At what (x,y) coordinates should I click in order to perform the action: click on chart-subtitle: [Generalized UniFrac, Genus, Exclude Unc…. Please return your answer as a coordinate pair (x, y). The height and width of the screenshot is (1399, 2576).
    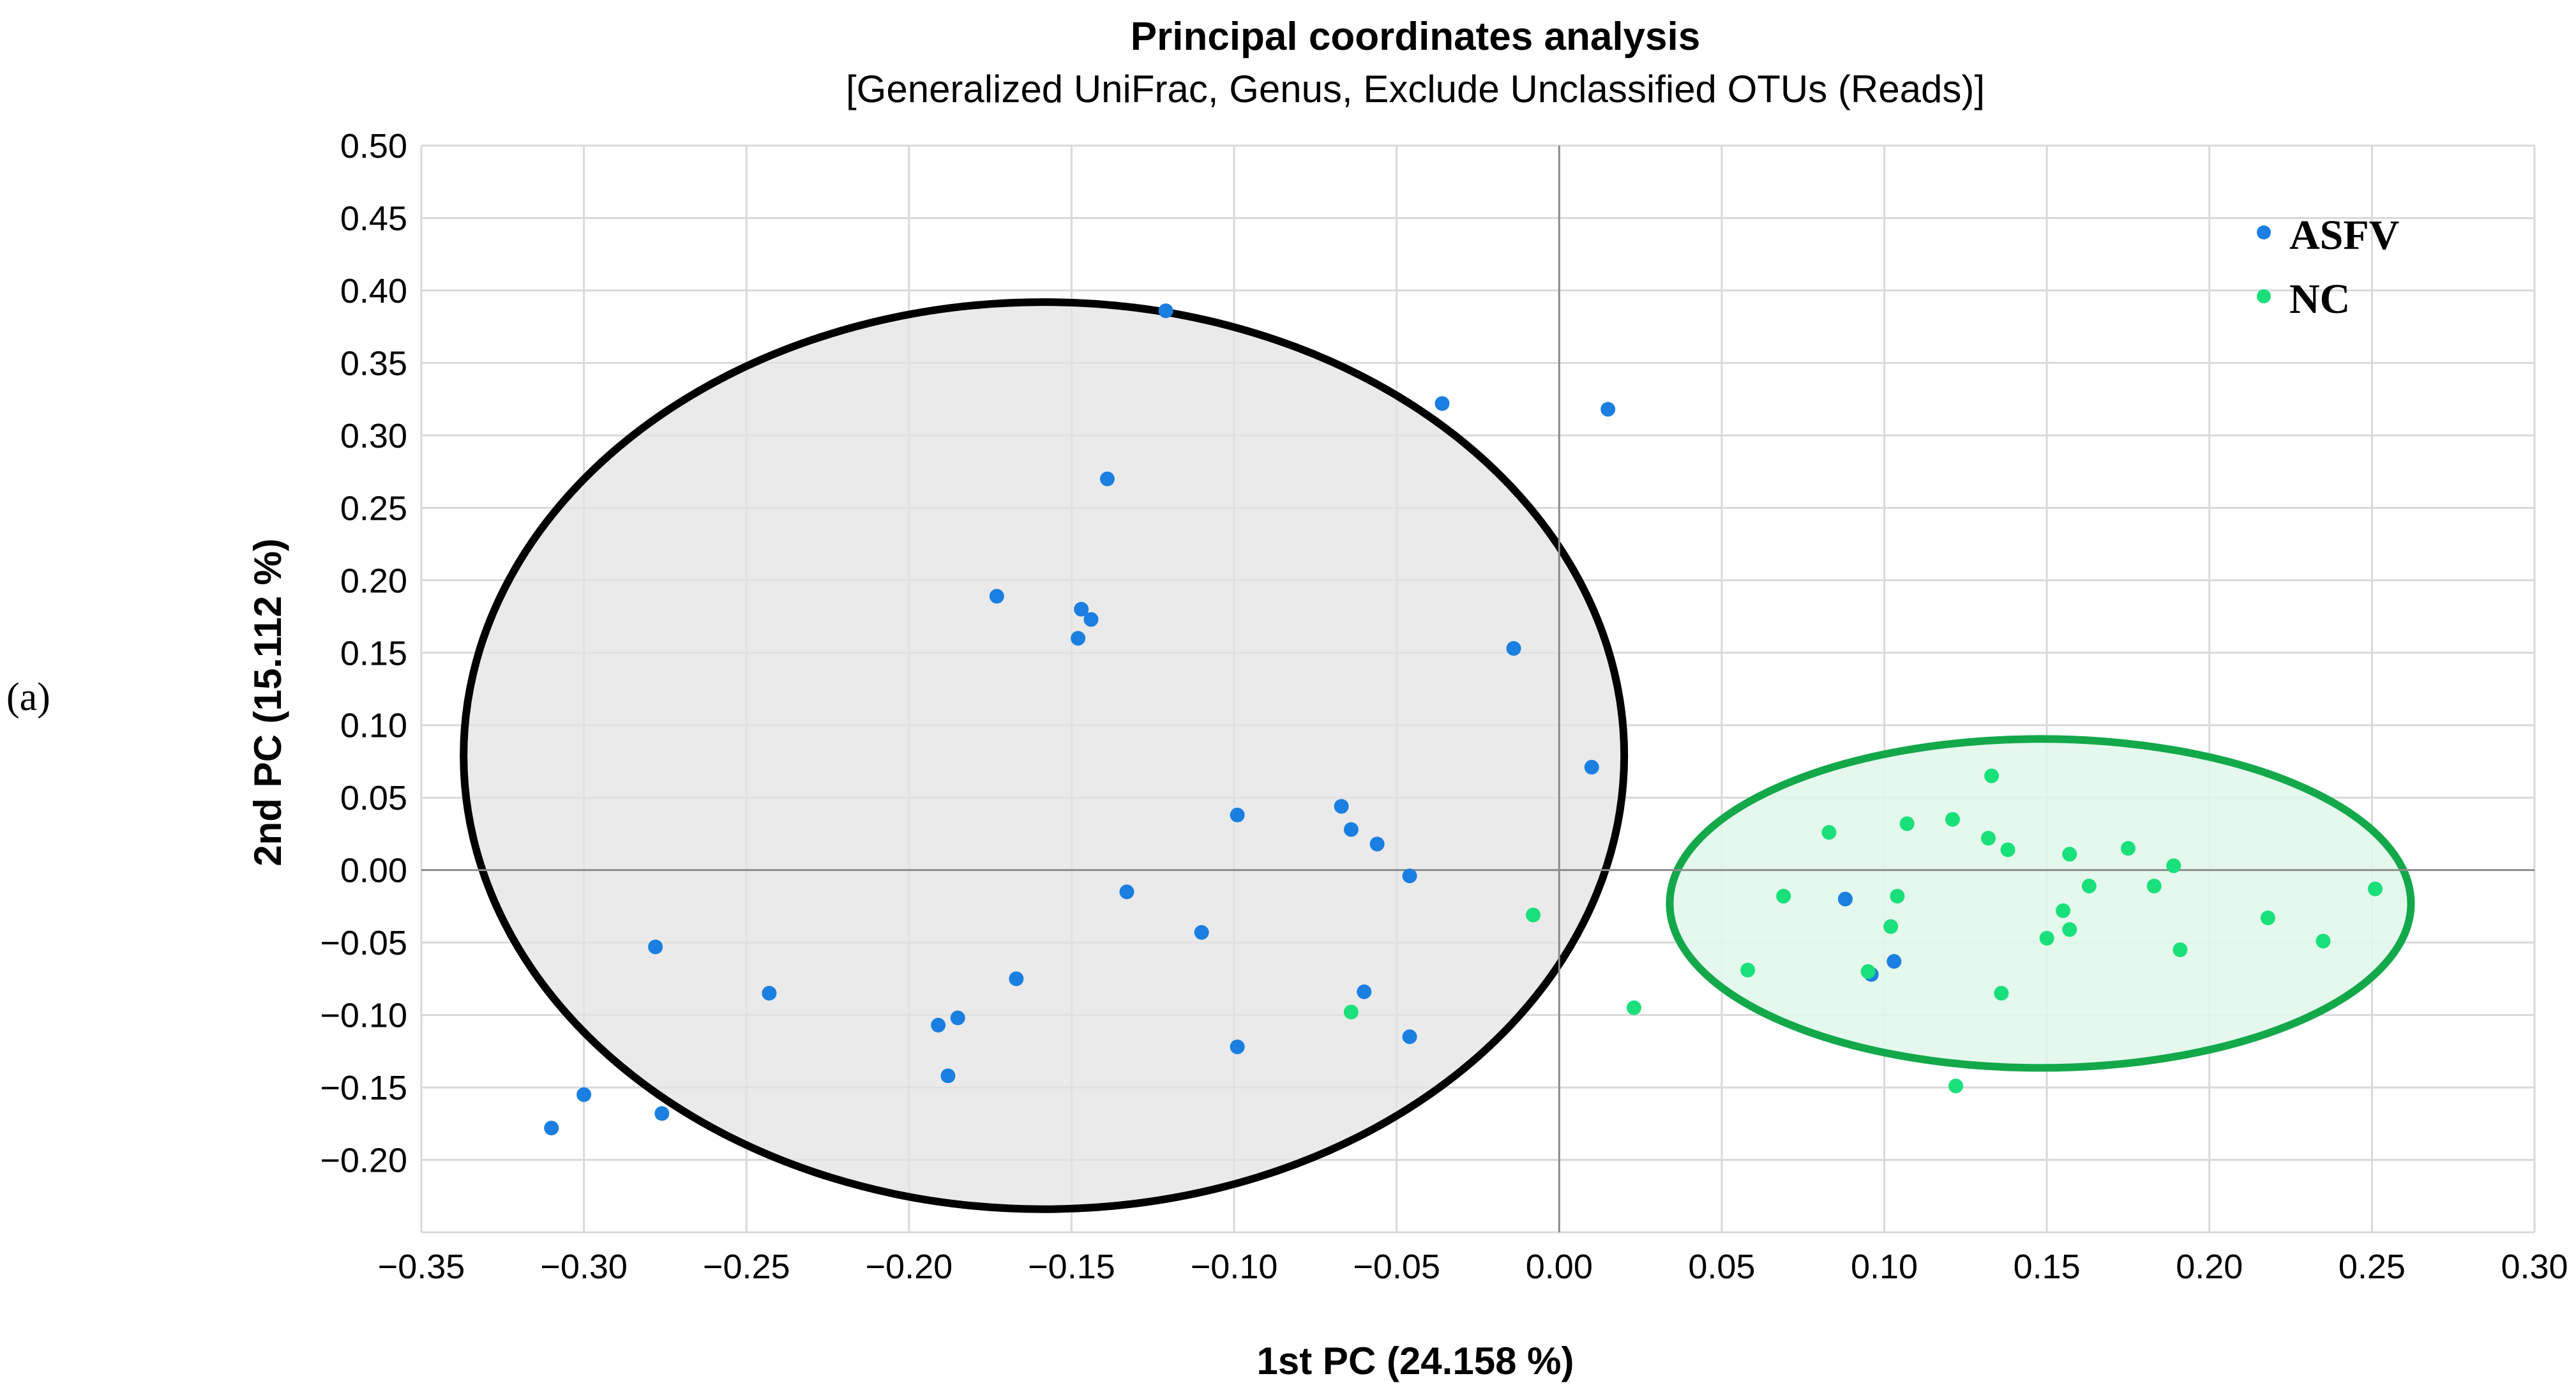
    Looking at the image, I should click on (1416, 89).